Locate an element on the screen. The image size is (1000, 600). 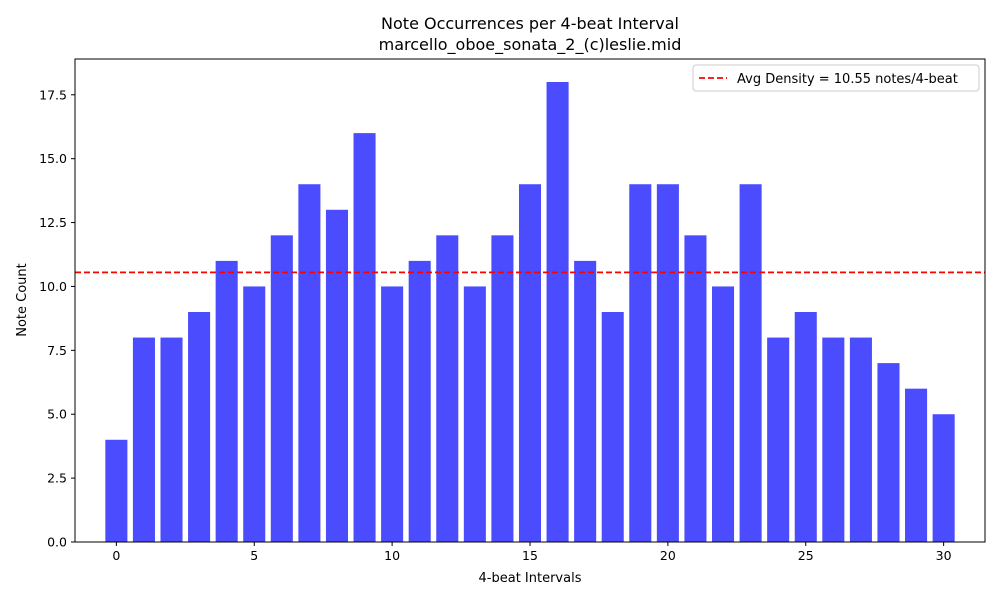
legend-label-average-density: Avg Density = 10.55 notes/4-beat is located at coordinates (847, 79).